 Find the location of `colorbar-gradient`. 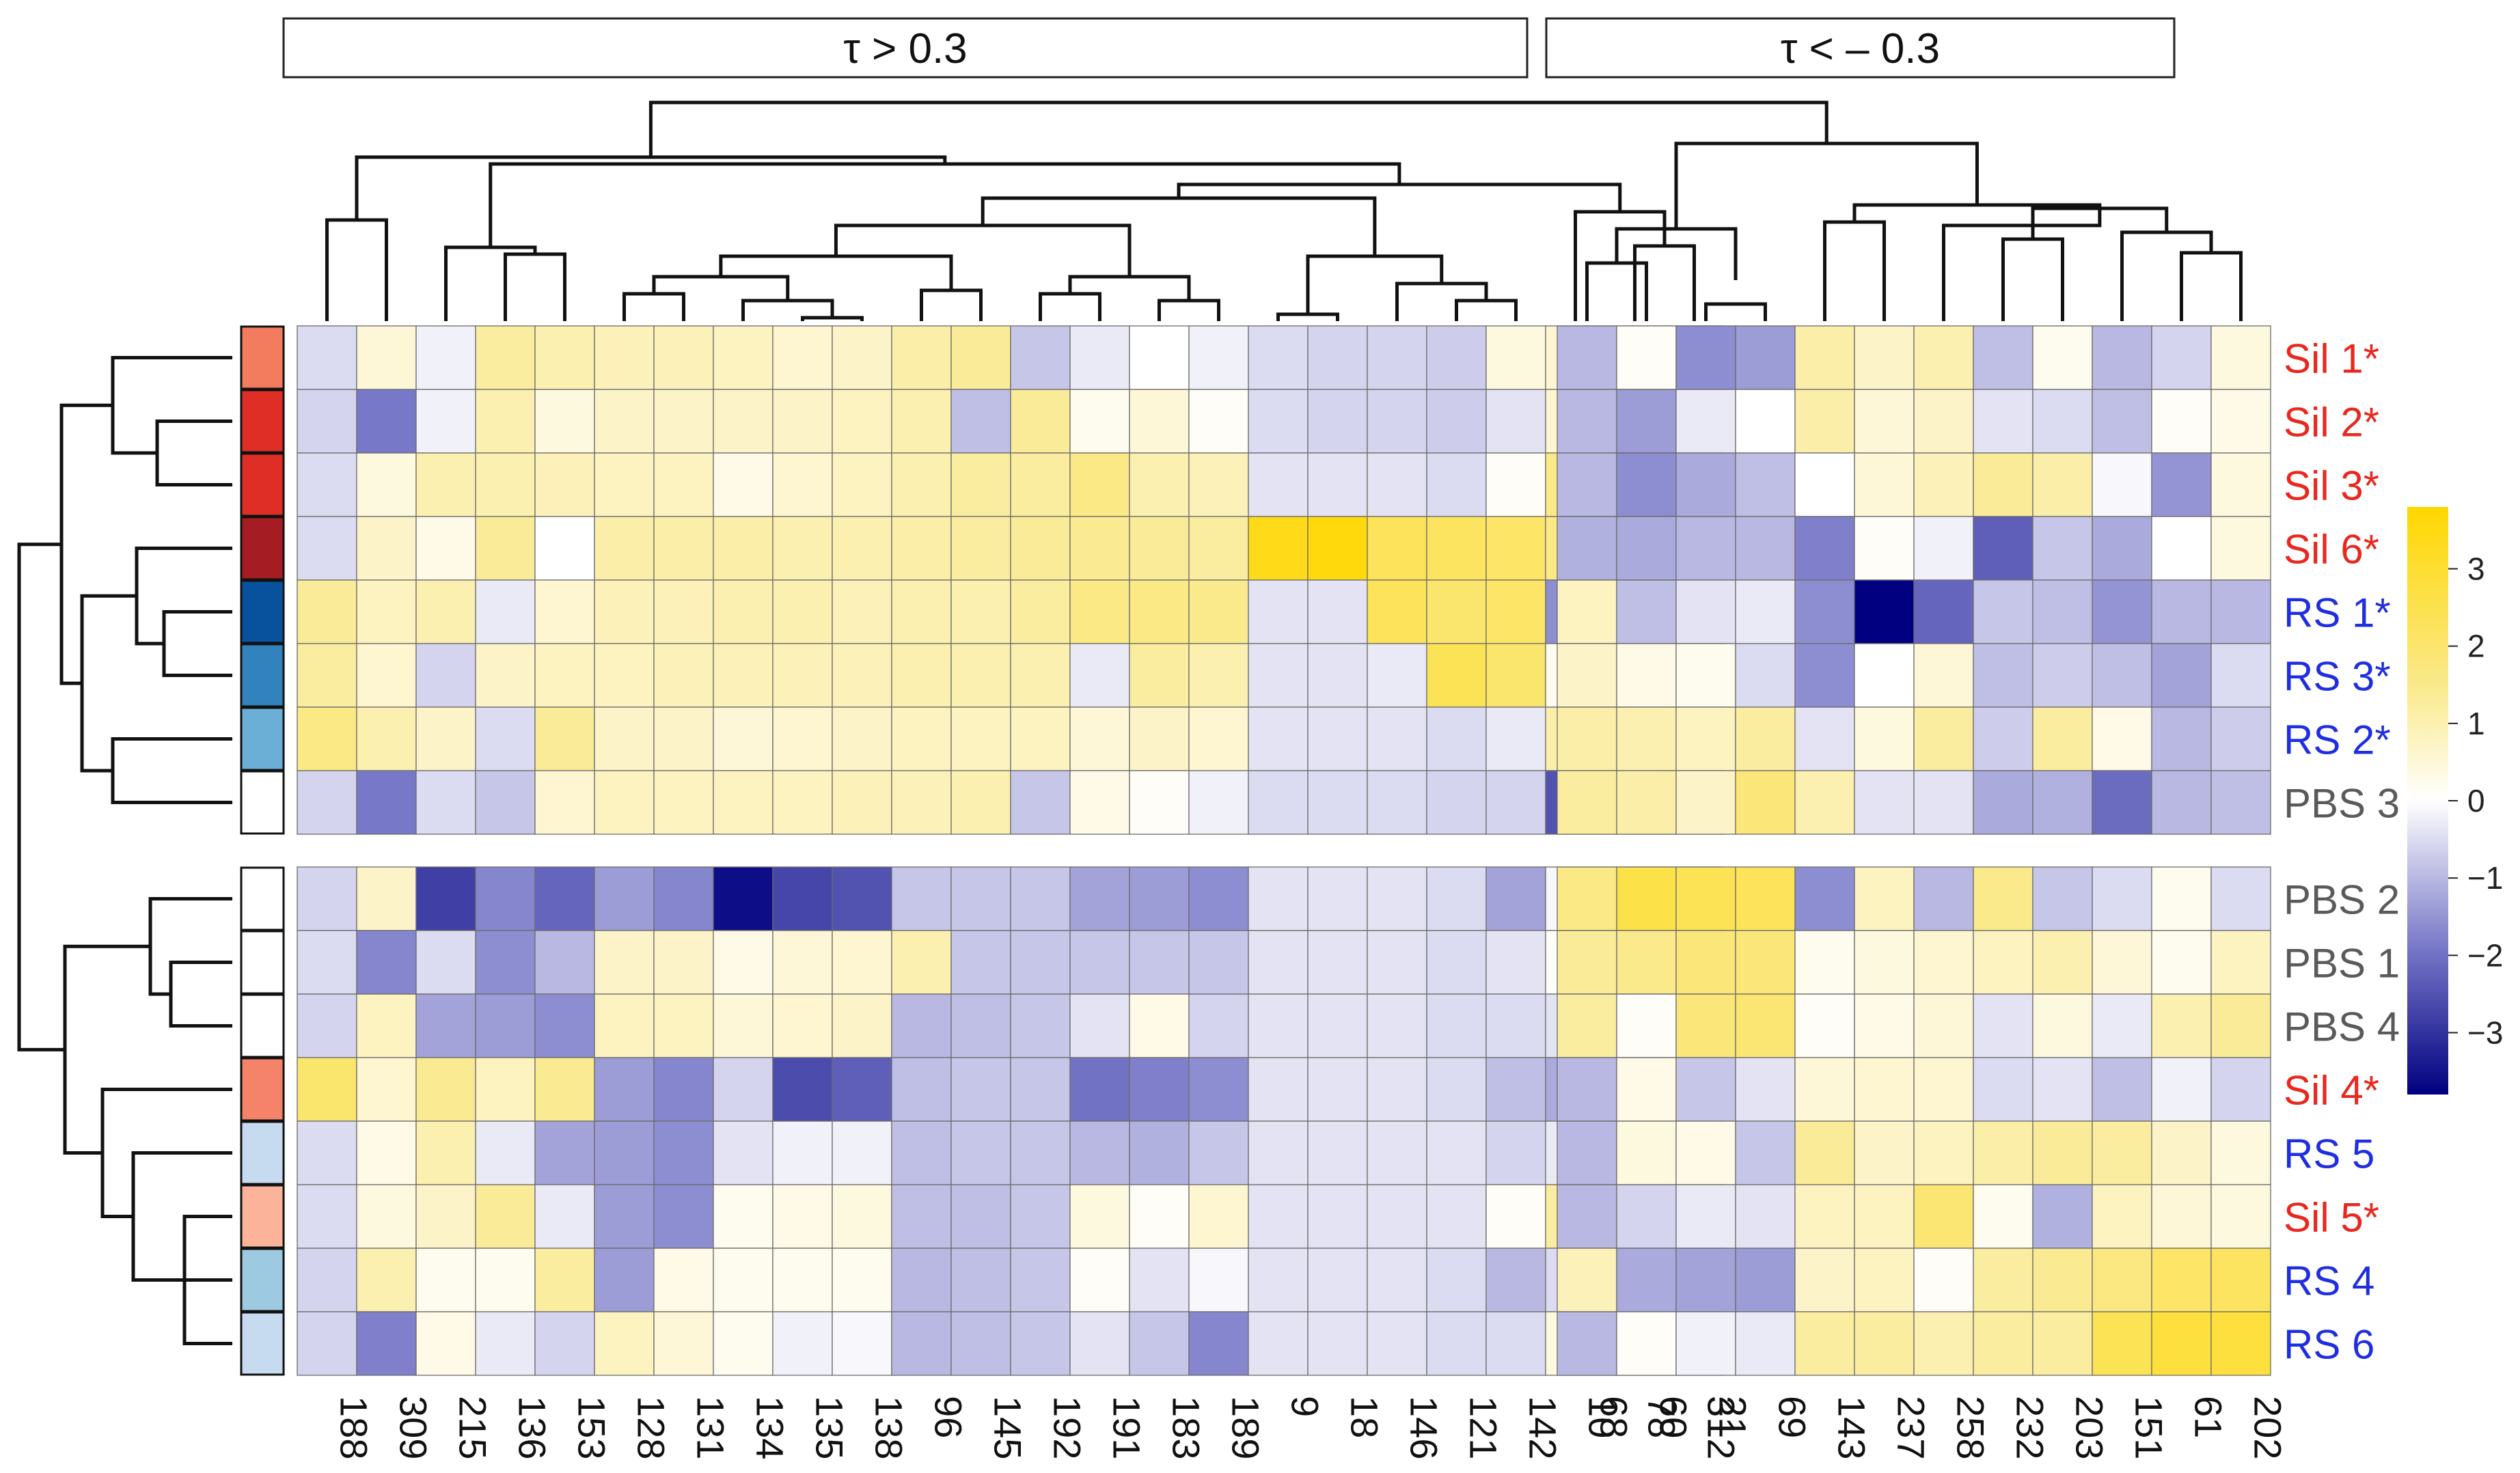

colorbar-gradient is located at coordinates (2427, 801).